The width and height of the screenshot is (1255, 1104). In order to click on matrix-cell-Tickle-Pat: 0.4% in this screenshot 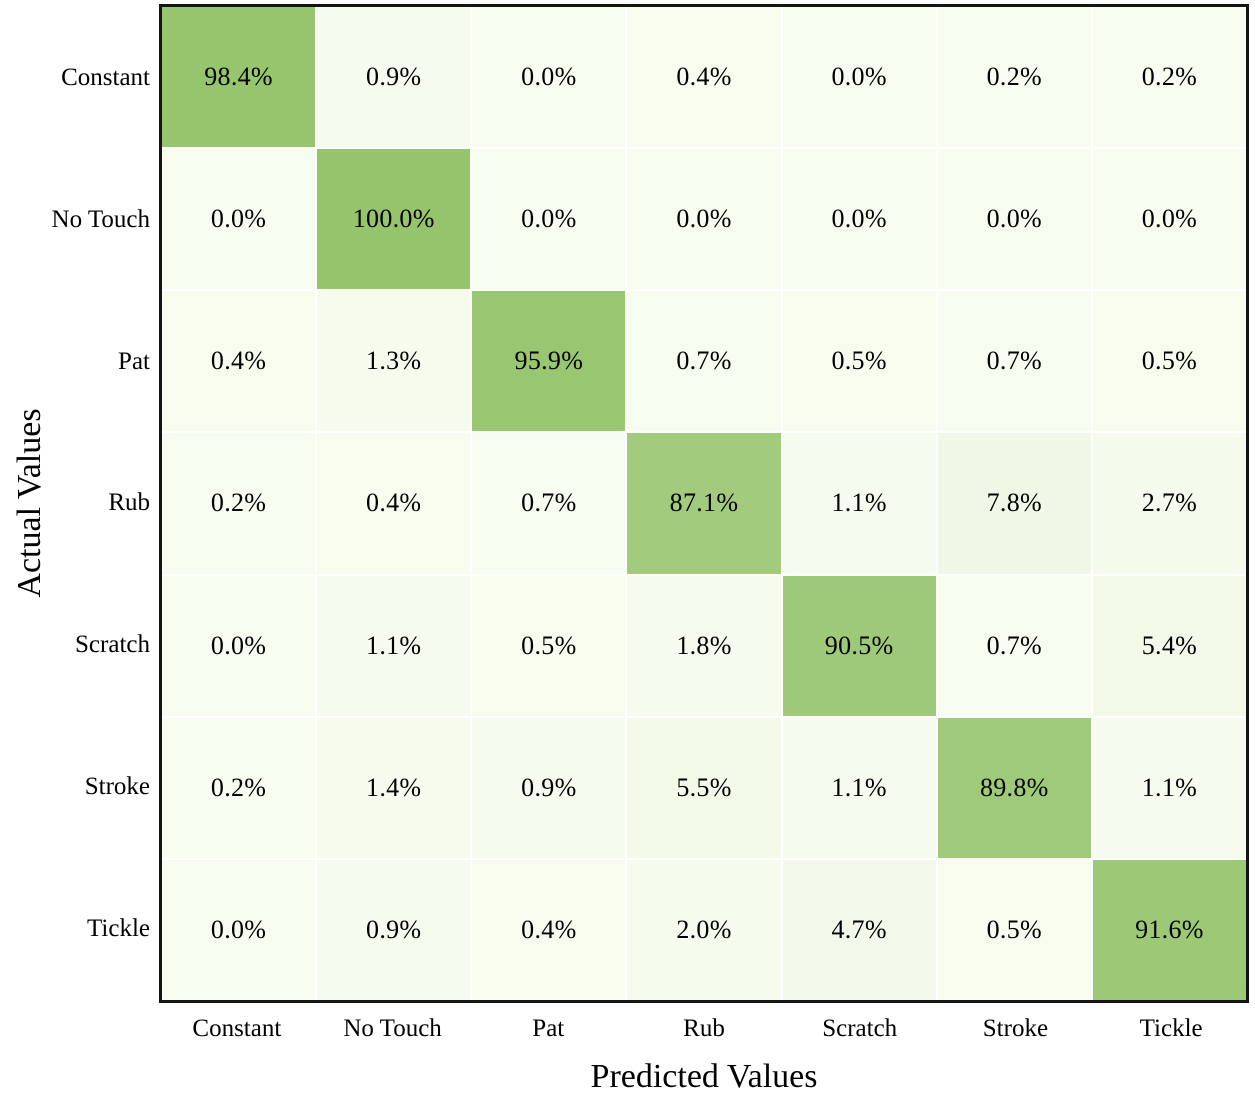, I will do `click(549, 929)`.